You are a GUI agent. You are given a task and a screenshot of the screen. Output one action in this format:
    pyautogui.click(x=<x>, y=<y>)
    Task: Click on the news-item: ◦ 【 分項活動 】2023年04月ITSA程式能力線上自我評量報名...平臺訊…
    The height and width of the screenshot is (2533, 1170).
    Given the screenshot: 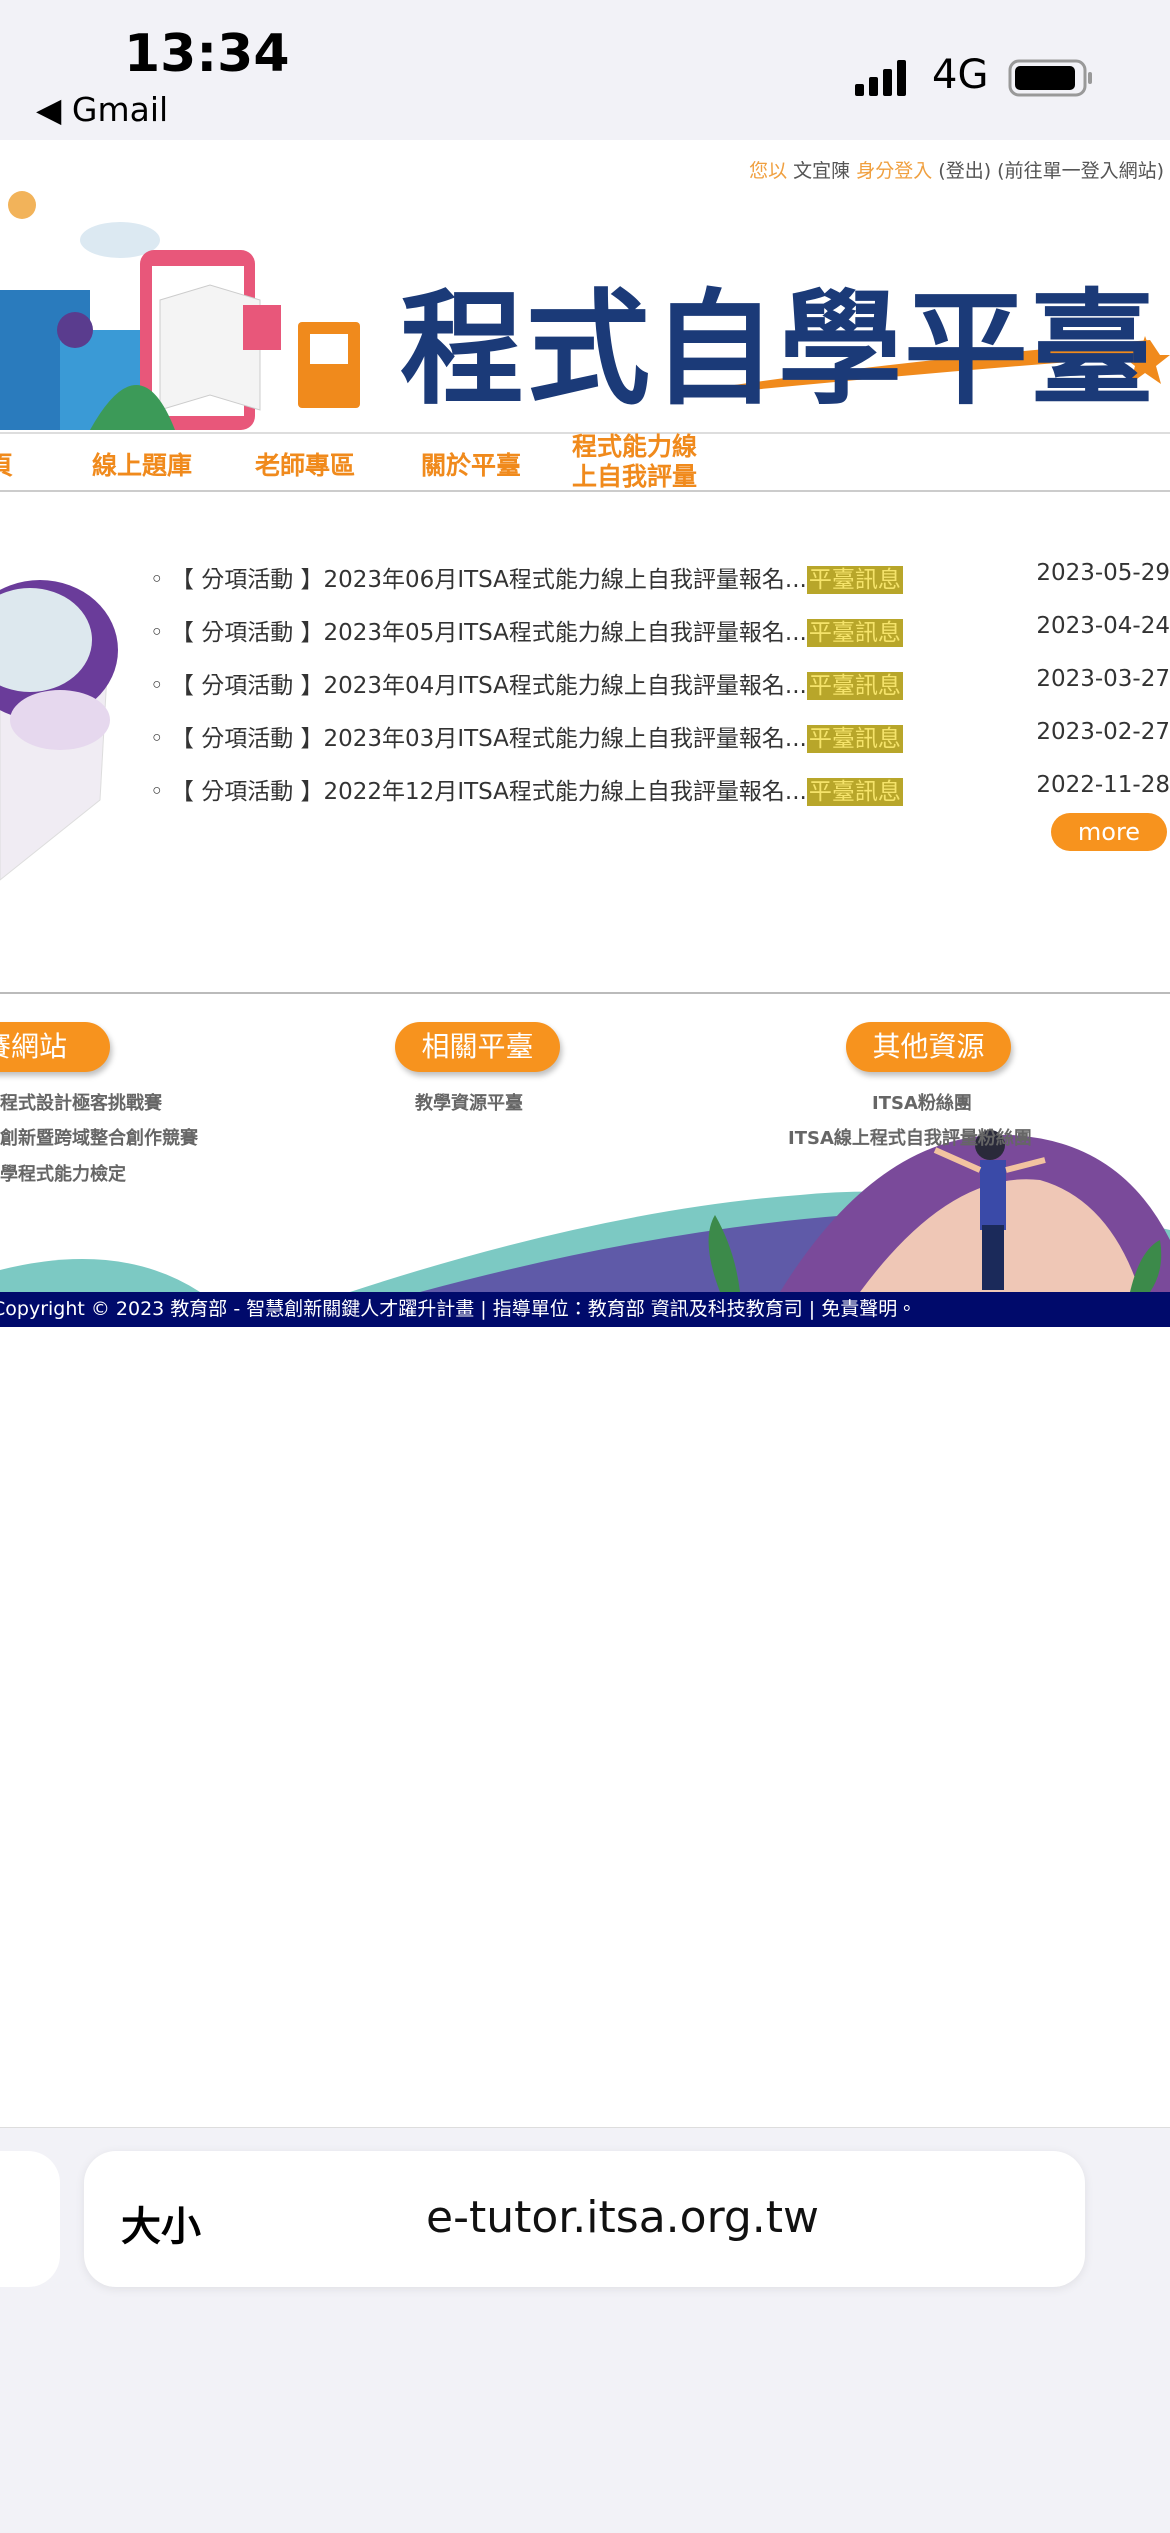 What is the action you would take?
    pyautogui.click(x=526, y=686)
    